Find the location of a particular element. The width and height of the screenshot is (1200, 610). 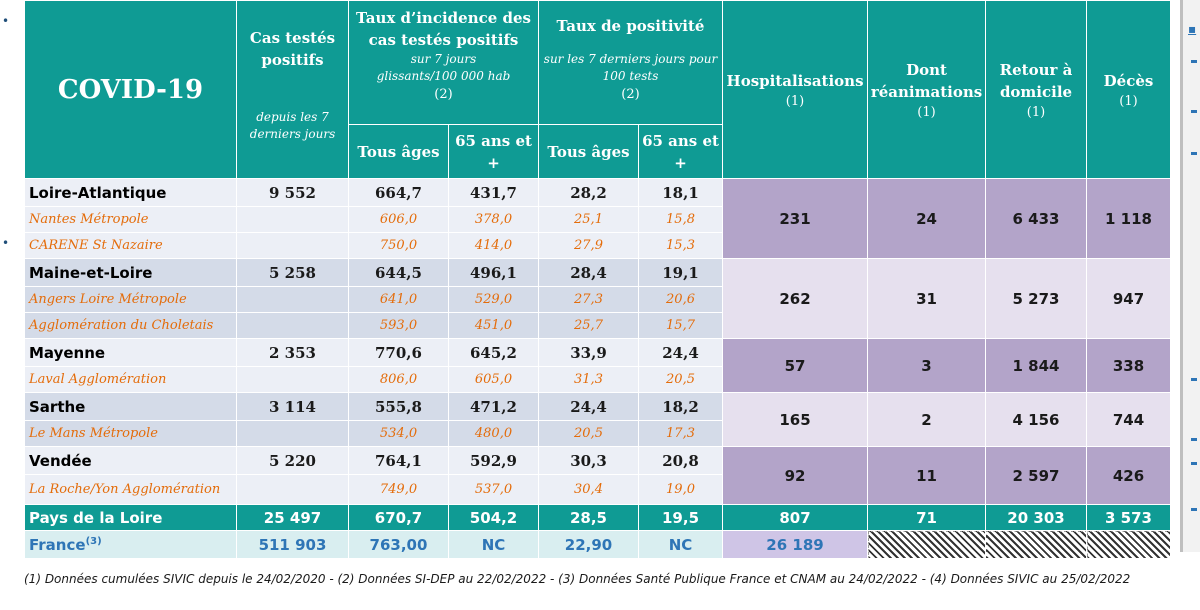

total-positivite-all: 28,5 is located at coordinates (588, 517).